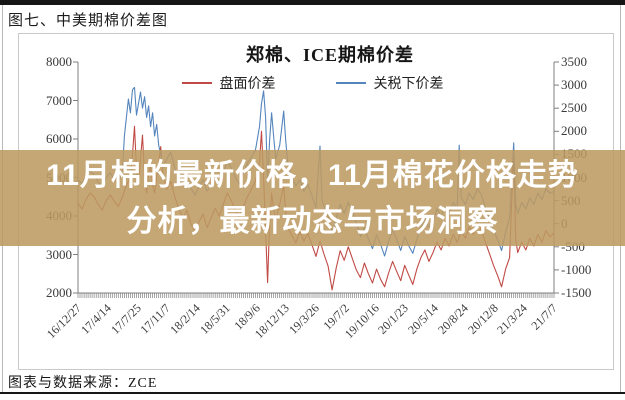 The height and width of the screenshot is (400, 625). Describe the element at coordinates (574, 61) in the screenshot. I see `y-axis-right-tick-label: 3500` at that location.